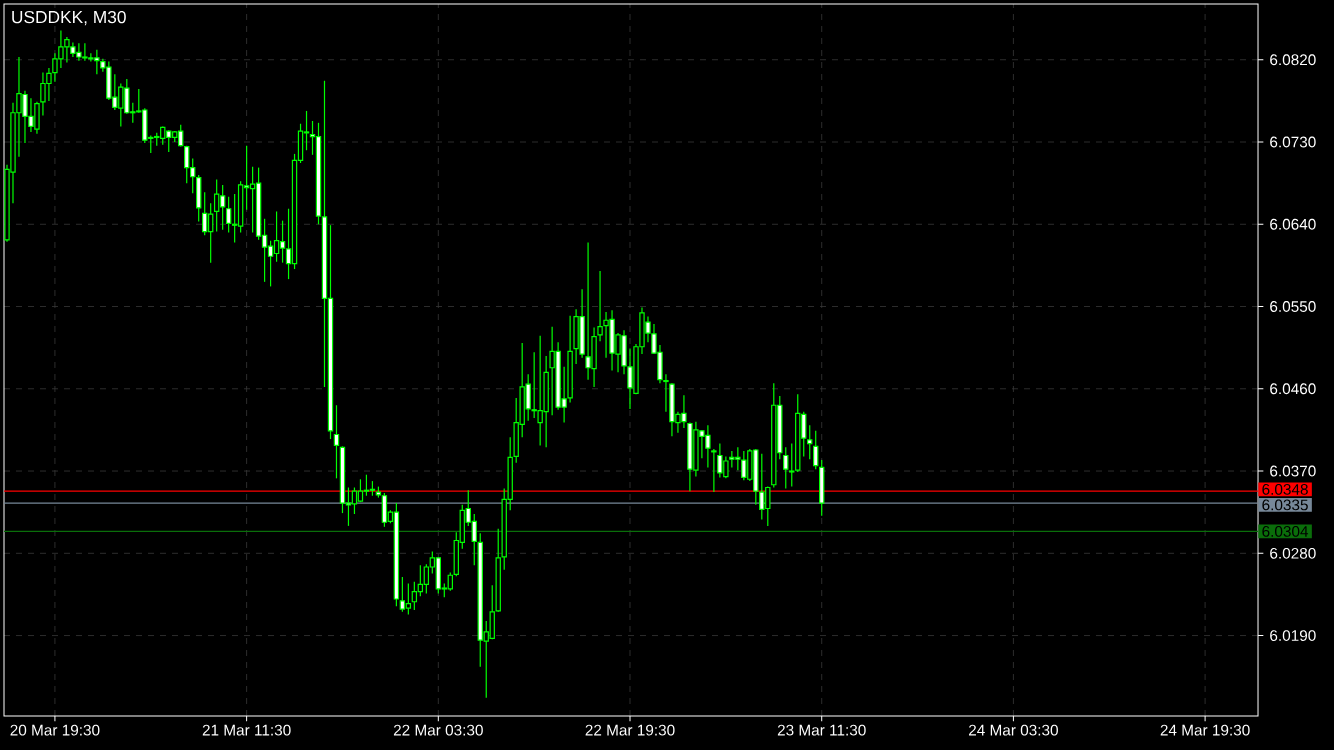 Image resolution: width=1334 pixels, height=750 pixels. I want to click on x-tick-label: 24 Mar 03:30, so click(1013, 730).